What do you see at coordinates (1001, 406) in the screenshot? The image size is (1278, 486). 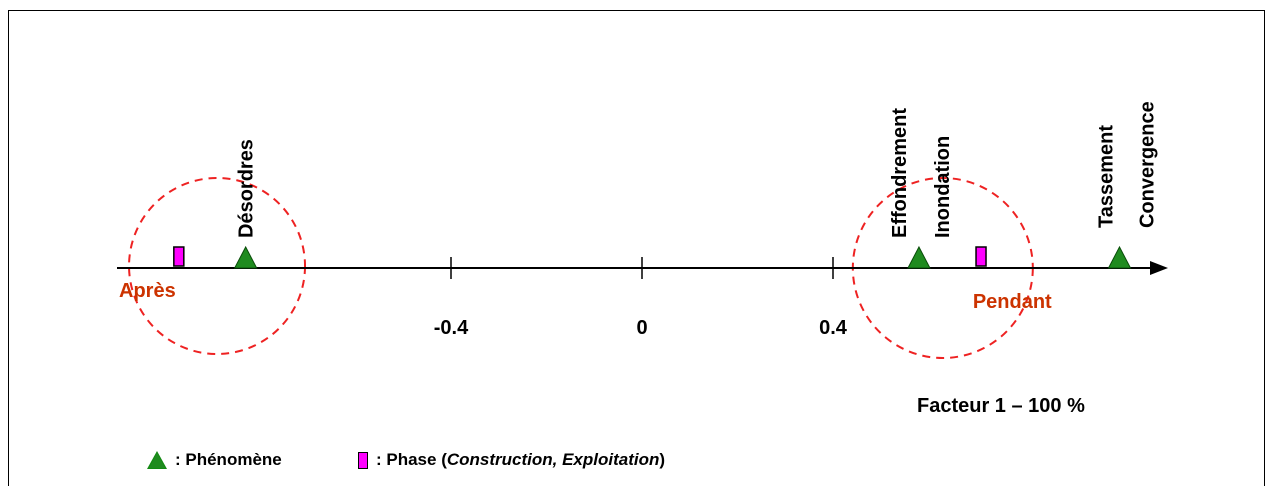 I see `x-axis-label: Facteur 1 – 100 %` at bounding box center [1001, 406].